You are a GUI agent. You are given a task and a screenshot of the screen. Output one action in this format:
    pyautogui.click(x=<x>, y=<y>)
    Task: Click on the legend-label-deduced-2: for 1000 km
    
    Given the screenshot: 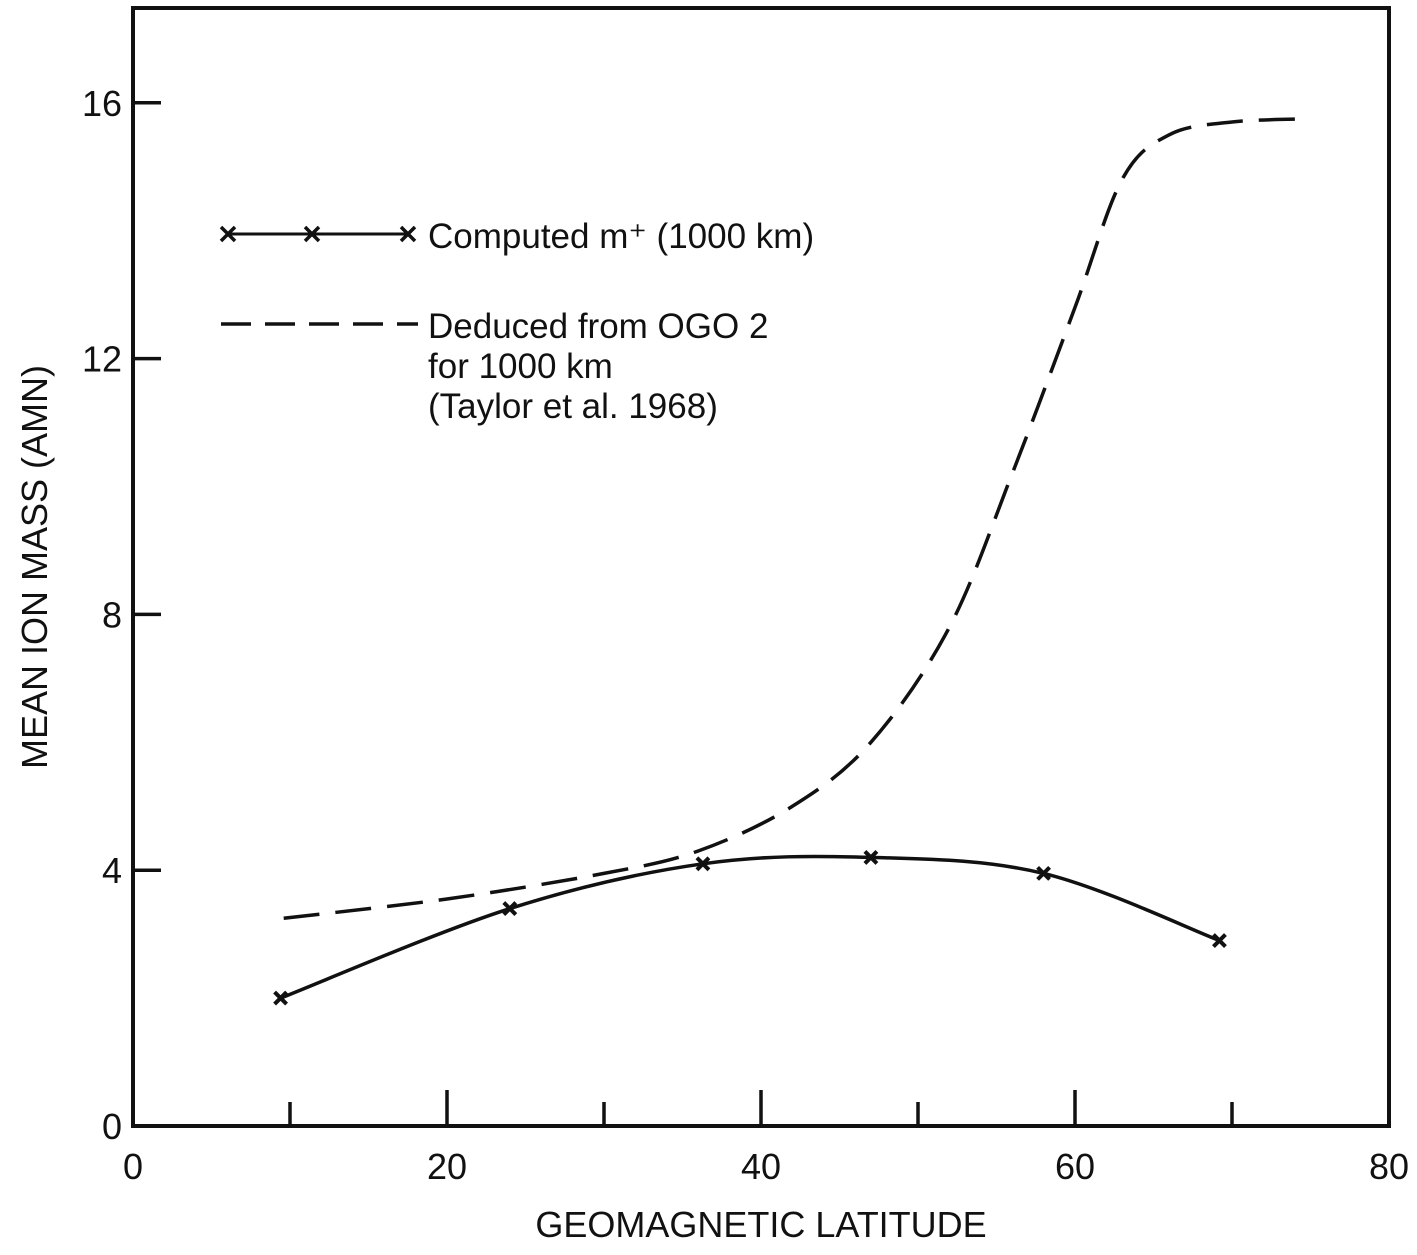 What is the action you would take?
    pyautogui.click(x=520, y=366)
    